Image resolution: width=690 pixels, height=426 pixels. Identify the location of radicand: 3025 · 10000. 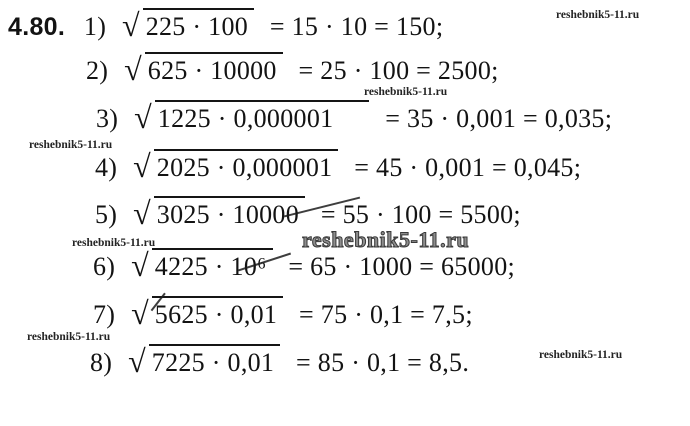
(229, 213).